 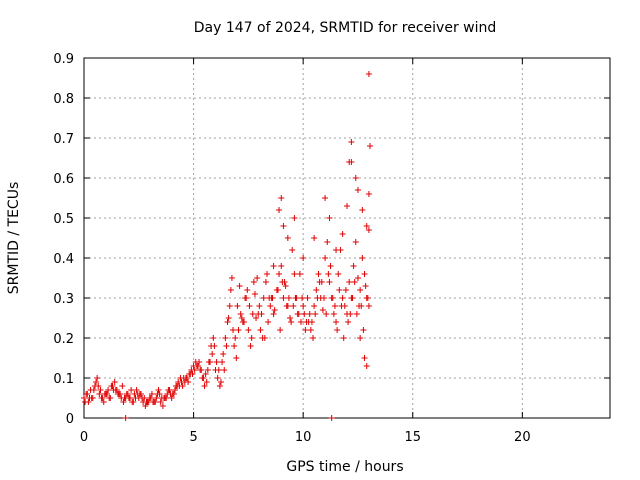 What do you see at coordinates (344, 467) in the screenshot?
I see `x-axis-label: GPS time / hours` at bounding box center [344, 467].